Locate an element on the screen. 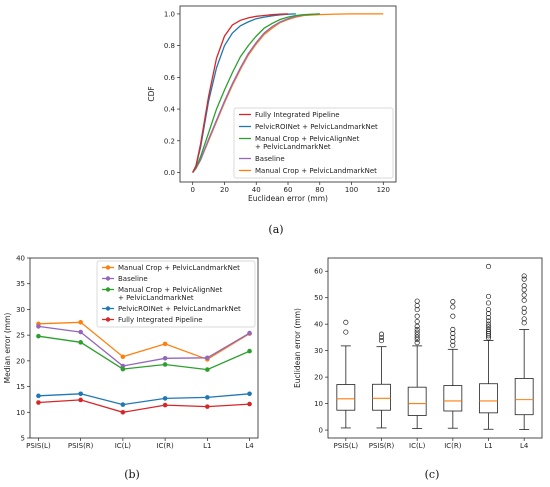  panel-a-ytick-label: 0.8 is located at coordinates (169, 46).